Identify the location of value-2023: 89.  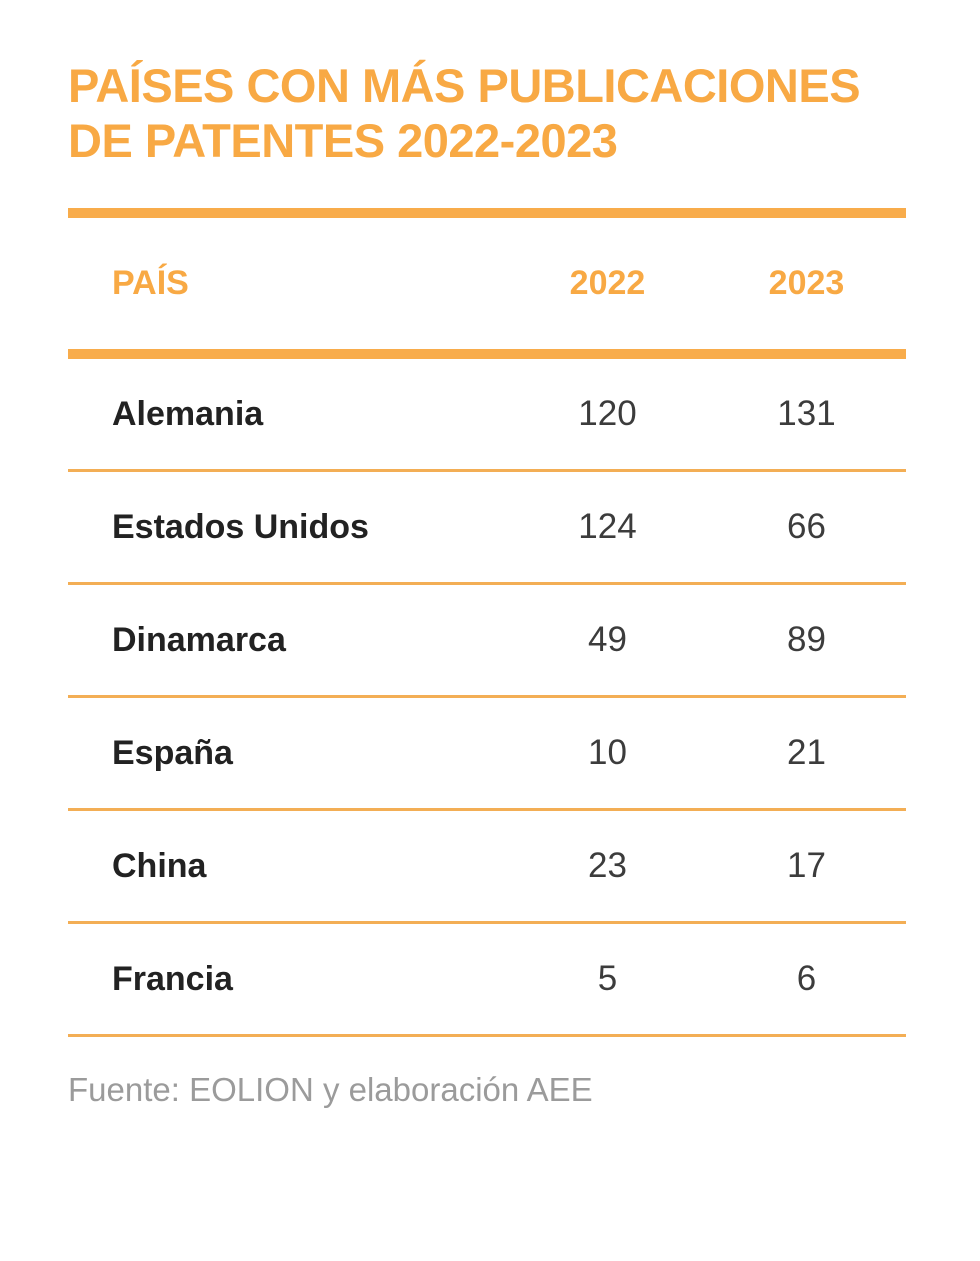
(806, 639).